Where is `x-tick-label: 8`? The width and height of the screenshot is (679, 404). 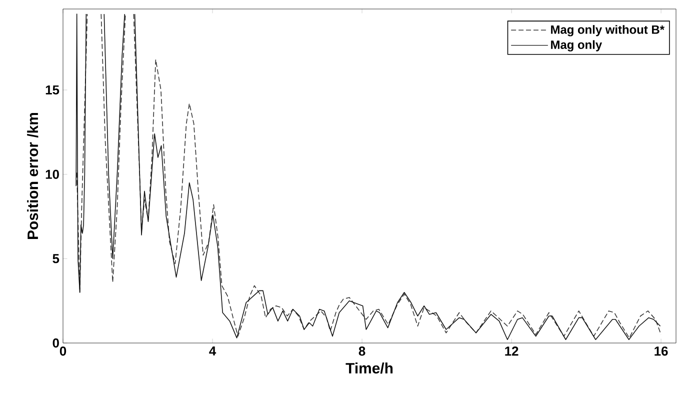 x-tick-label: 8 is located at coordinates (362, 351).